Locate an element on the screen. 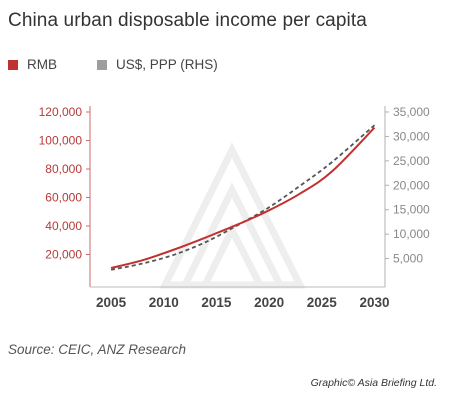 The width and height of the screenshot is (449, 402). y-right-tick-label: 35,000 is located at coordinates (411, 112).